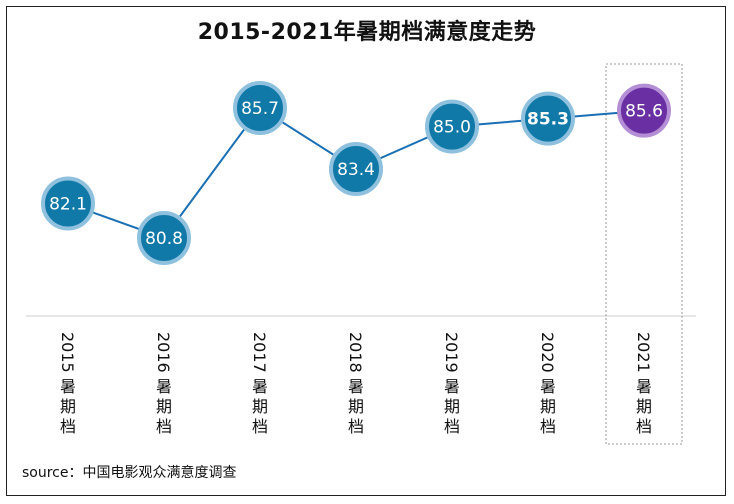 Image resolution: width=734 pixels, height=504 pixels. I want to click on data-label: 83.4, so click(356, 170).